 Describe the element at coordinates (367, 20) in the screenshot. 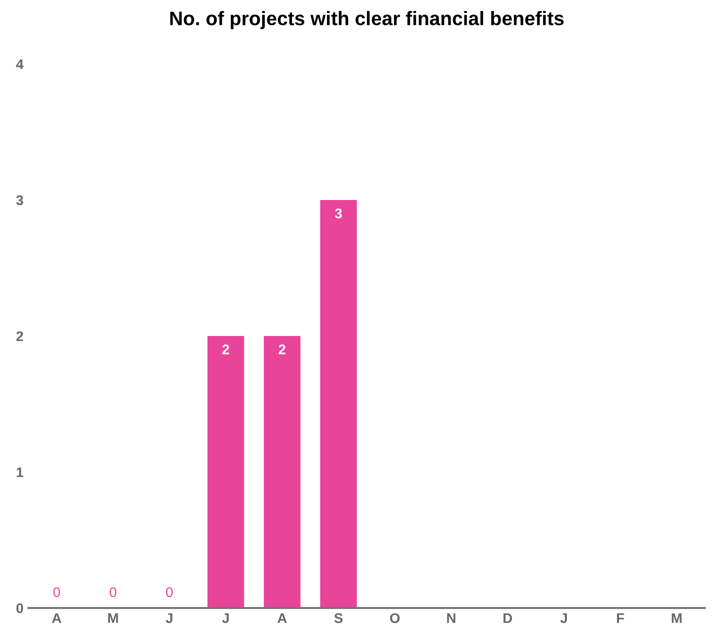

I see `chart-title: No. of projects with clear financial benefits` at that location.